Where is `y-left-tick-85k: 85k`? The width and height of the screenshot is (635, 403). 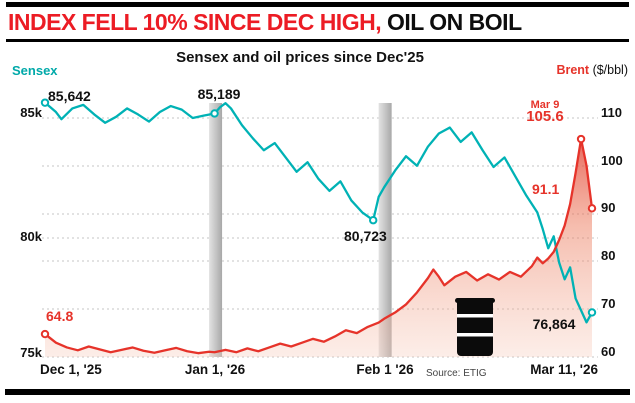 y-left-tick-85k: 85k is located at coordinates (31, 112).